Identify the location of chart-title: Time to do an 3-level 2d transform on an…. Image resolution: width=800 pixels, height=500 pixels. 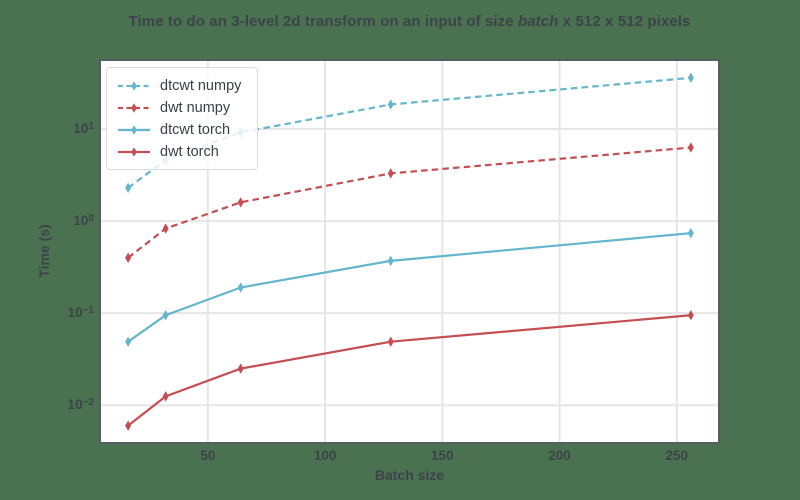
(409, 21).